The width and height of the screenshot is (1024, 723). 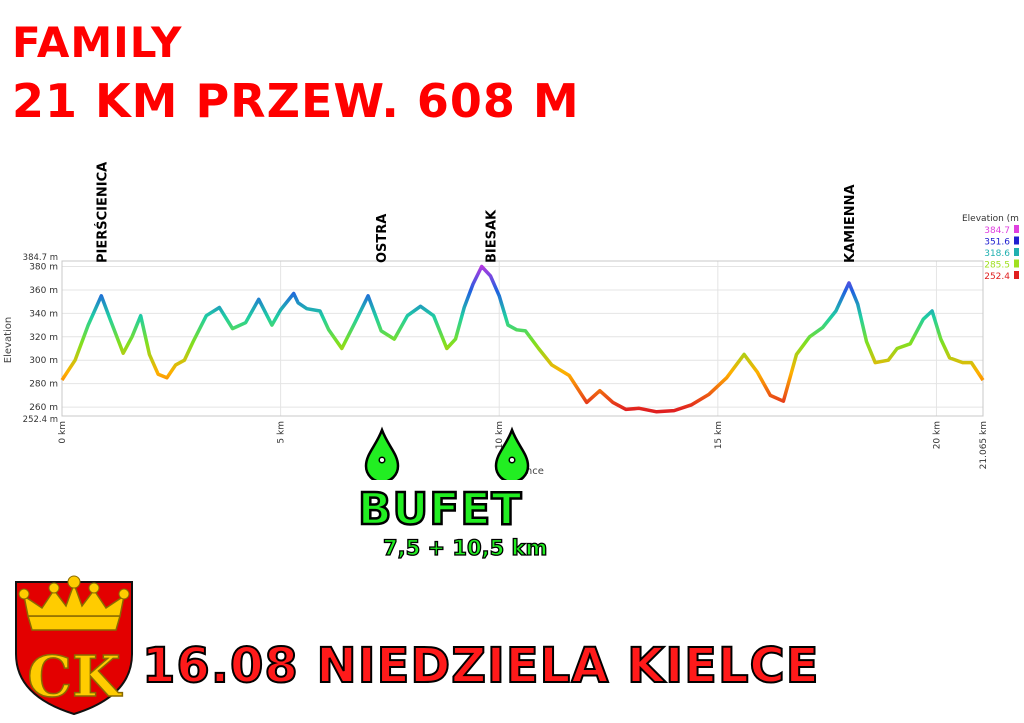 I want to click on x-tick-label: 20 km, so click(x=937, y=435).